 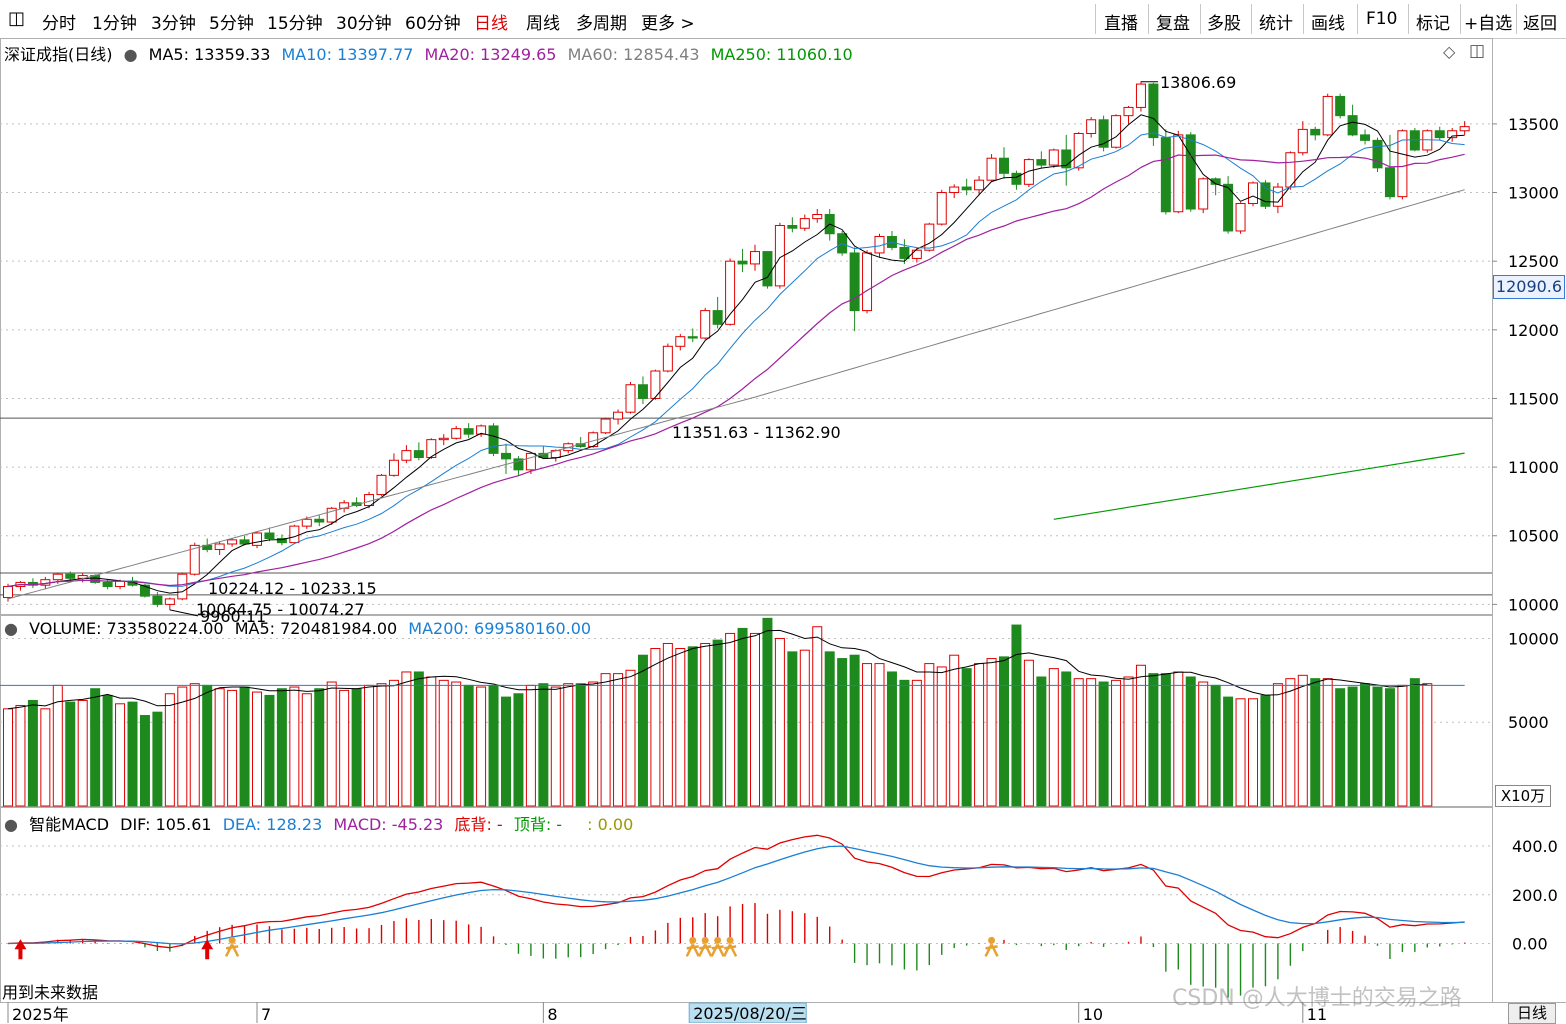 What do you see at coordinates (1533, 261) in the screenshot?
I see `price-tick-label: 12500` at bounding box center [1533, 261].